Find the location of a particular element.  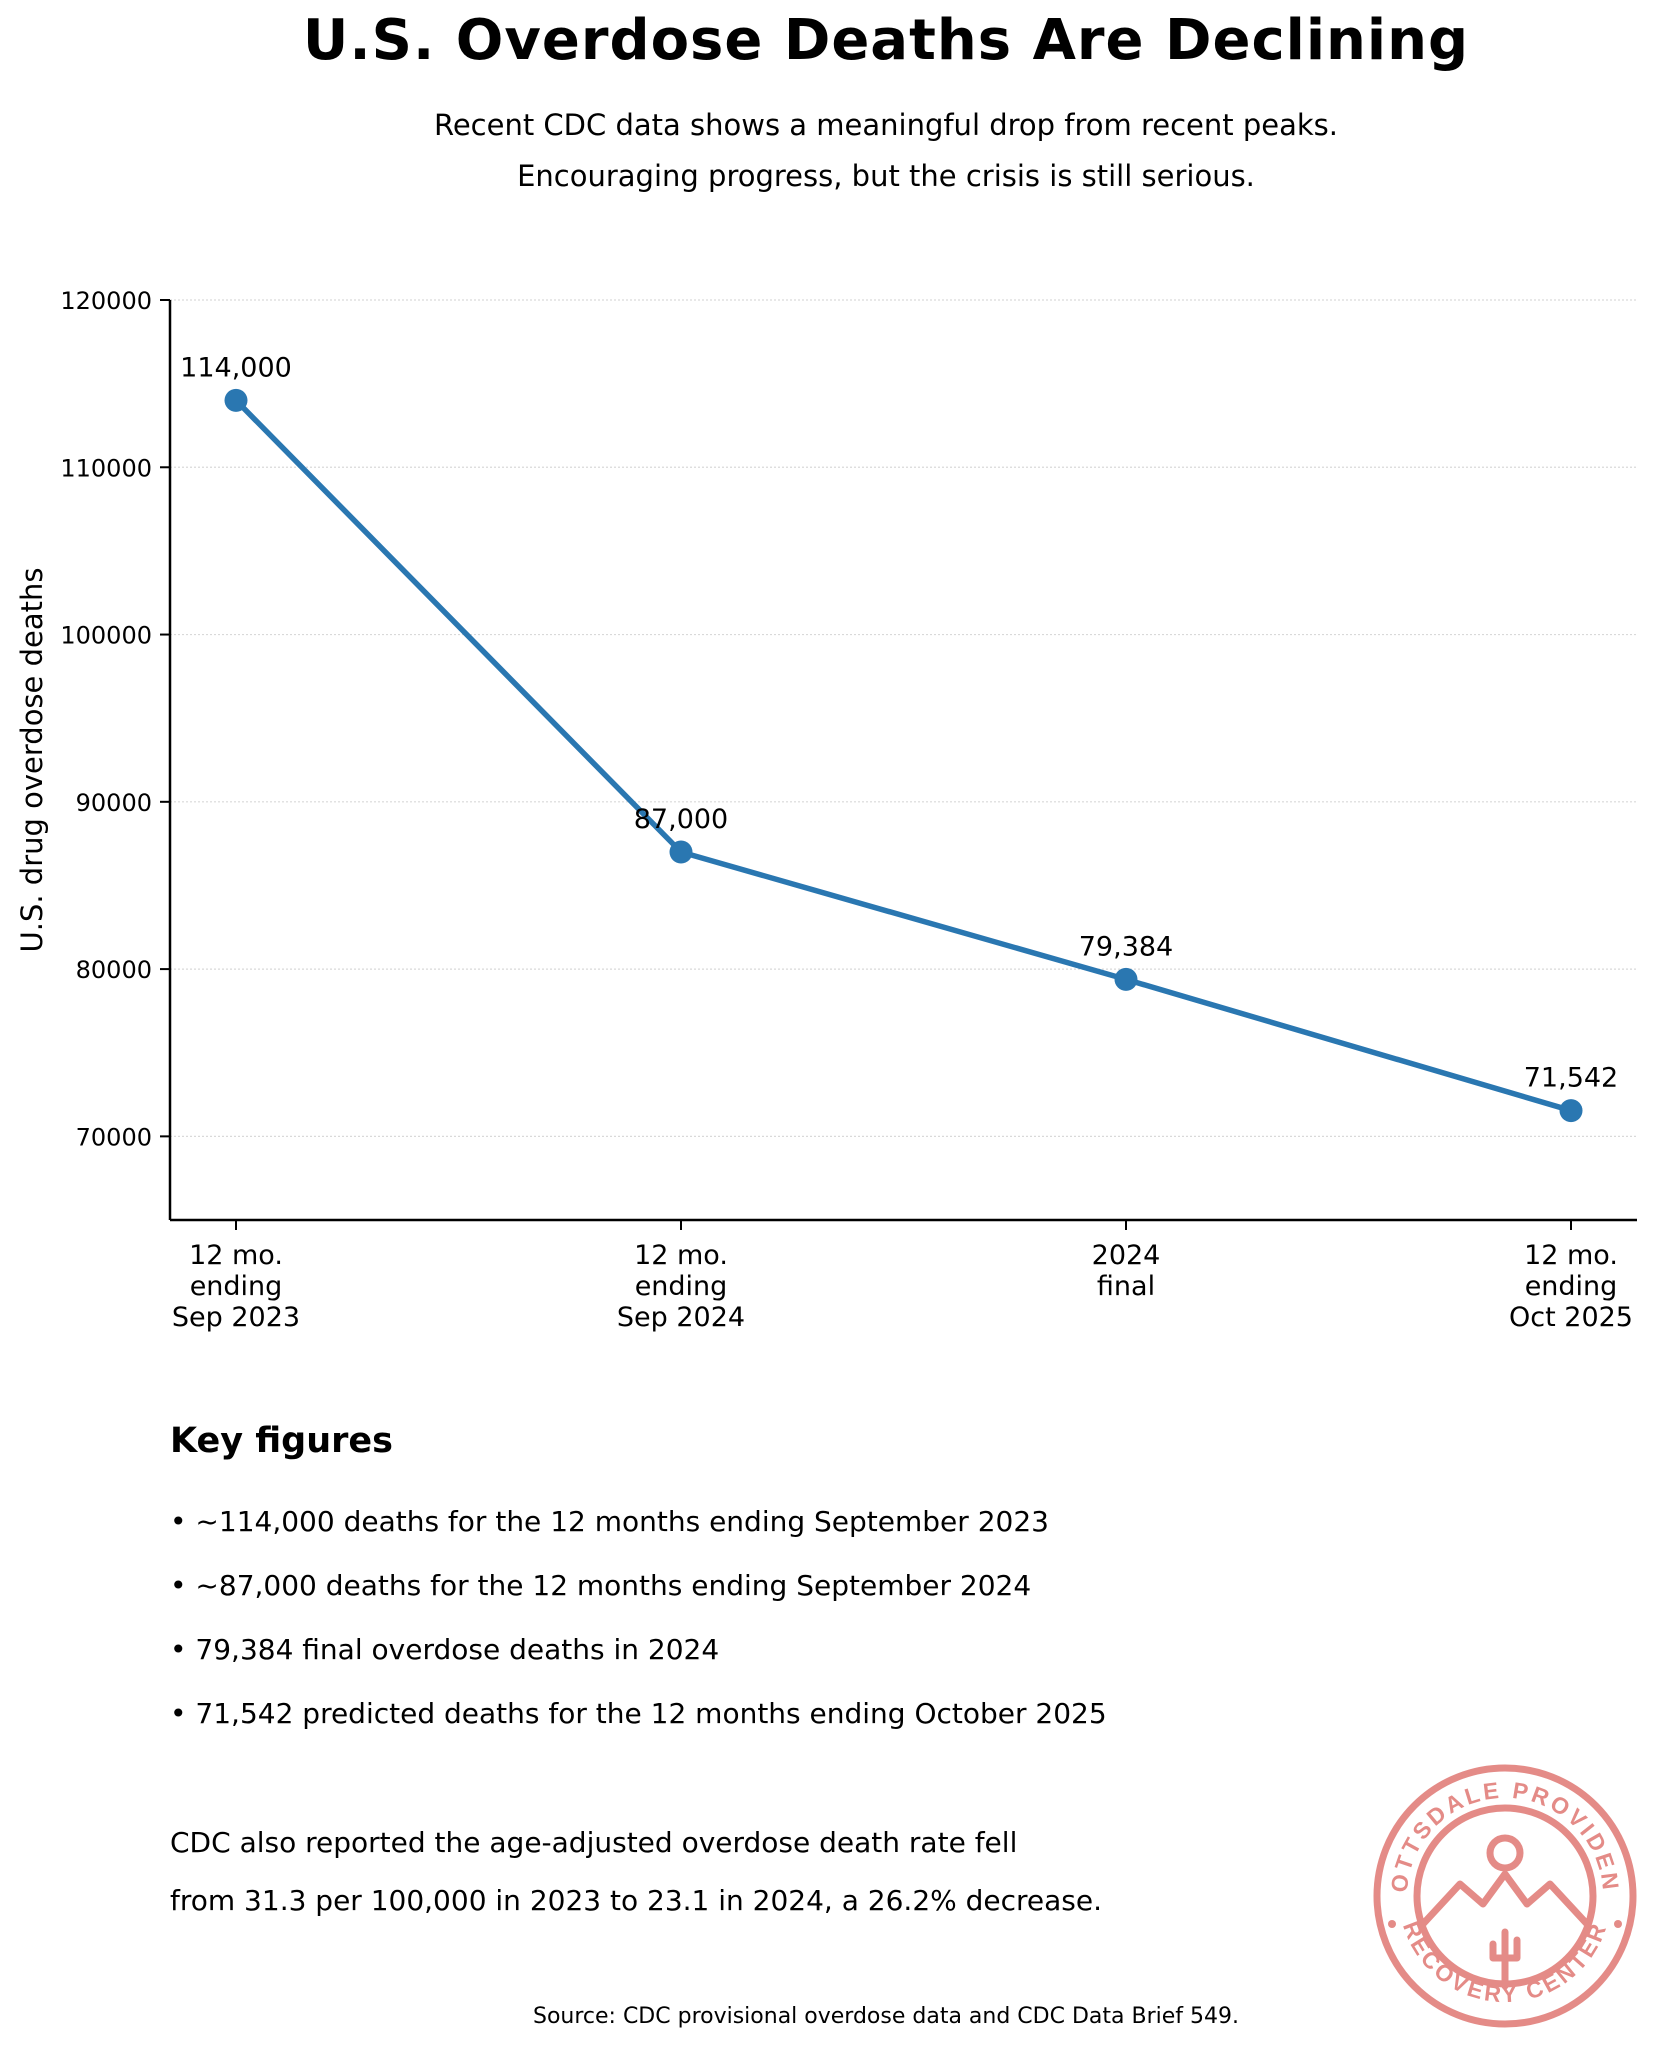

y-tick-label: 80000 is located at coordinates (114, 970).